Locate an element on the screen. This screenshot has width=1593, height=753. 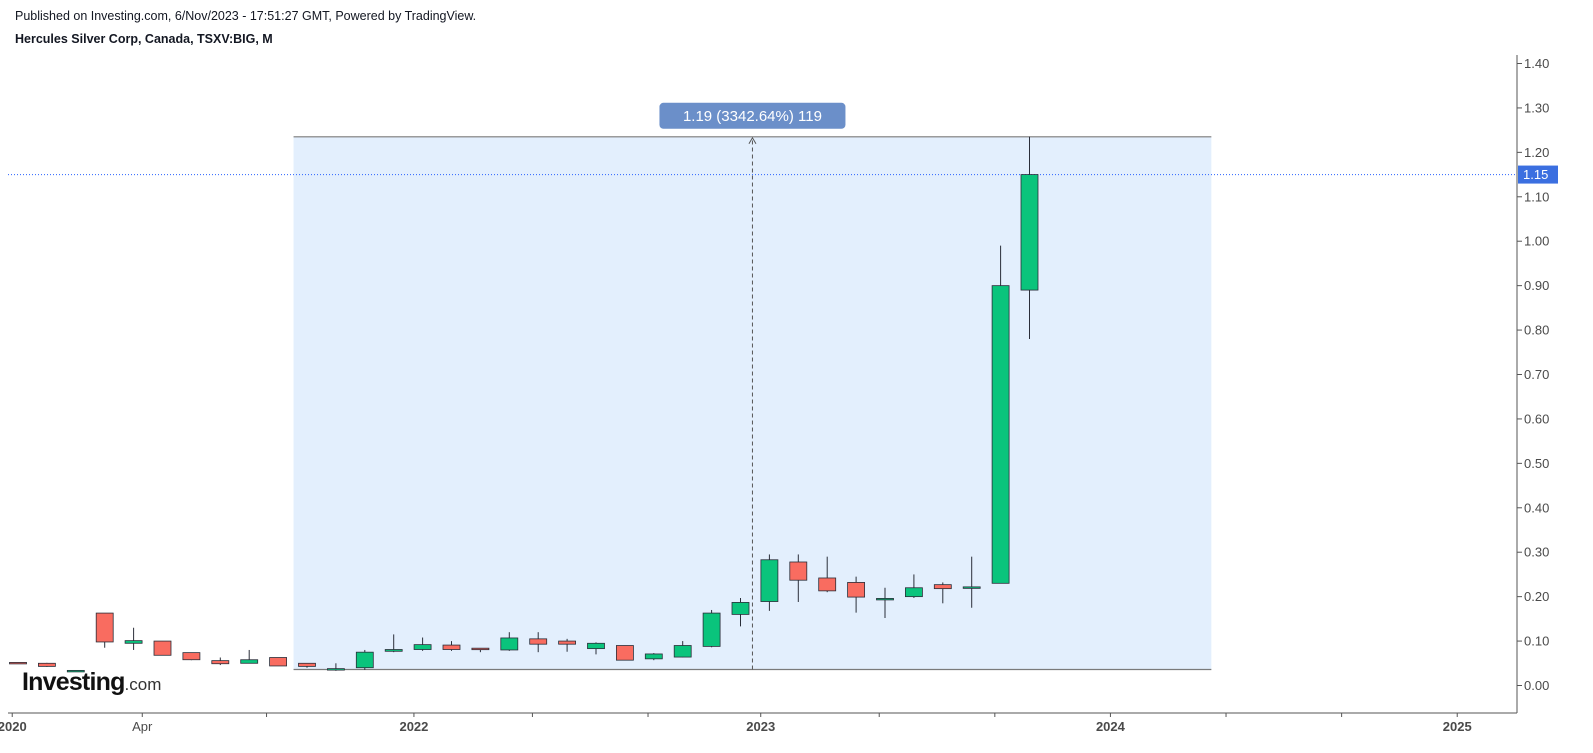
price-axis-label: 0.20 is located at coordinates (1536, 596).